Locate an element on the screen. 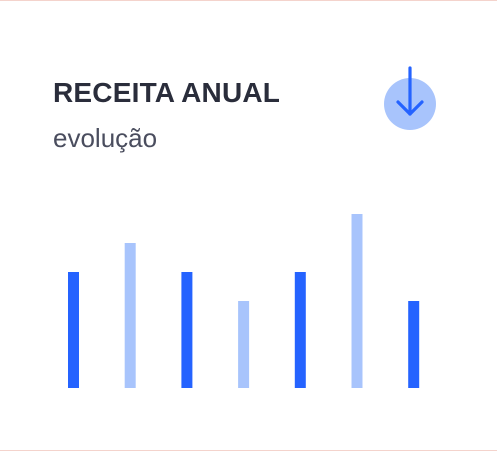  card-title: RECEITA ANUAL is located at coordinates (167, 92).